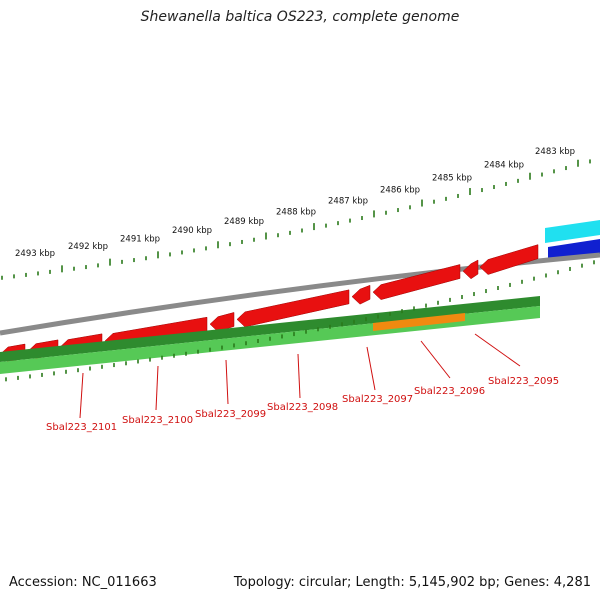 The image size is (600, 600). What do you see at coordinates (302, 407) in the screenshot?
I see `gene-label: Sbal223_2098` at bounding box center [302, 407].